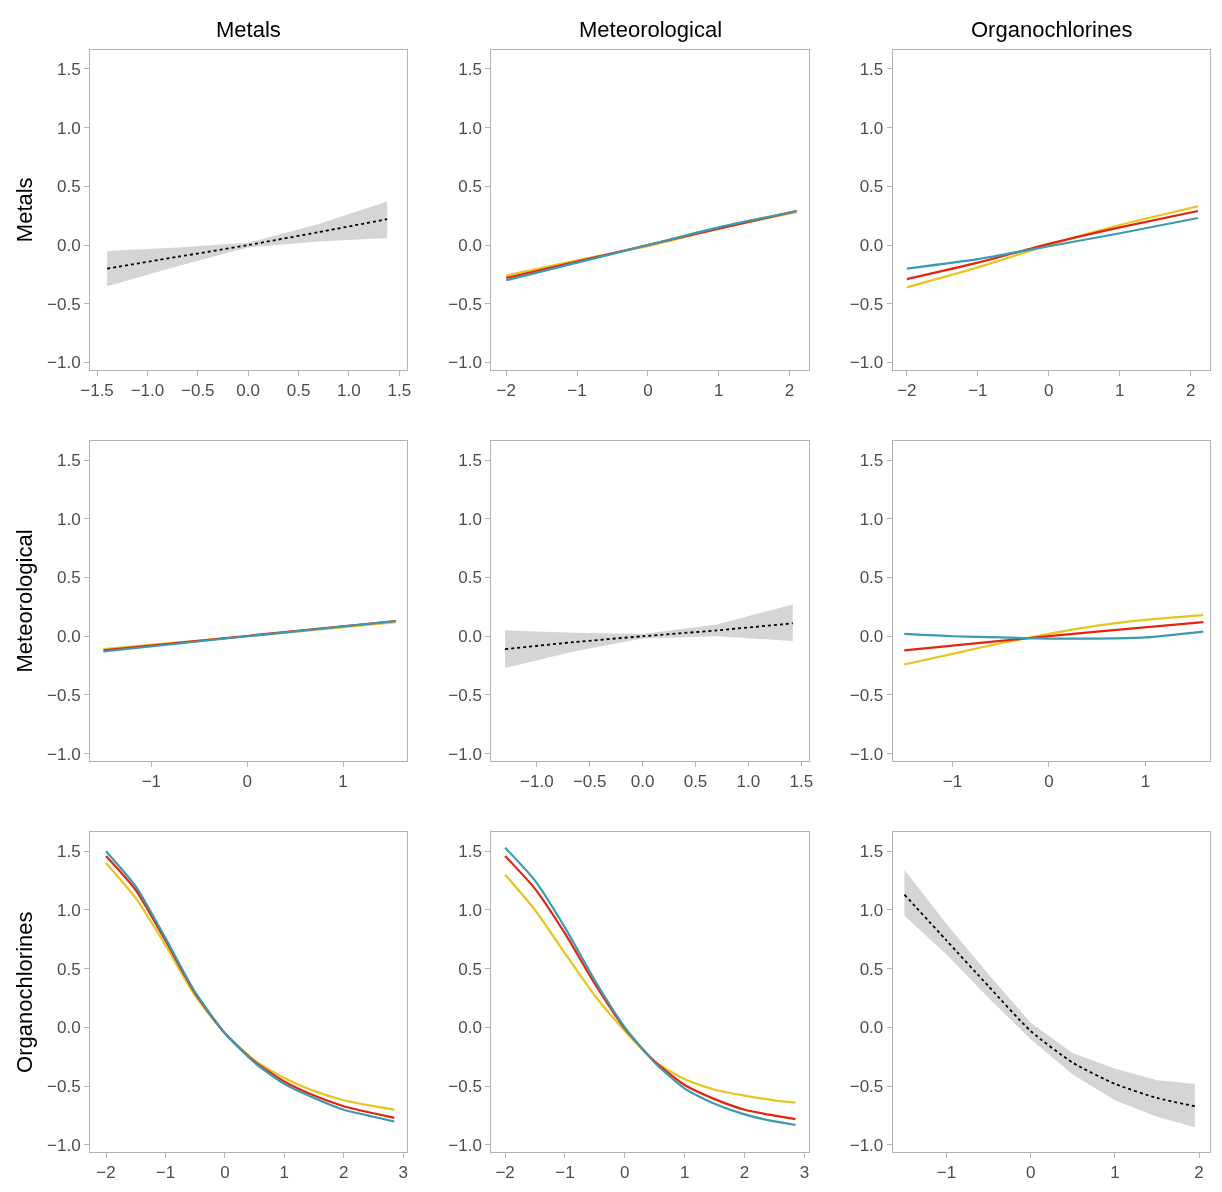 The height and width of the screenshot is (1192, 1222). What do you see at coordinates (24, 601) in the screenshot?
I see `y-axis-title: Meteorological` at bounding box center [24, 601].